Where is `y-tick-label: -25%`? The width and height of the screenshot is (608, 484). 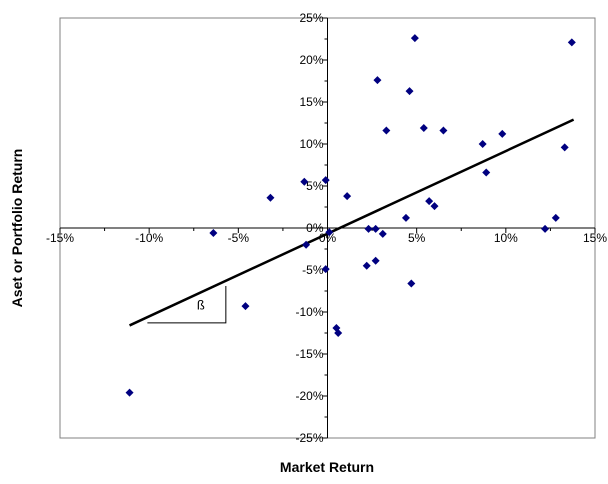
y-tick-label: -25% is located at coordinates (309, 438).